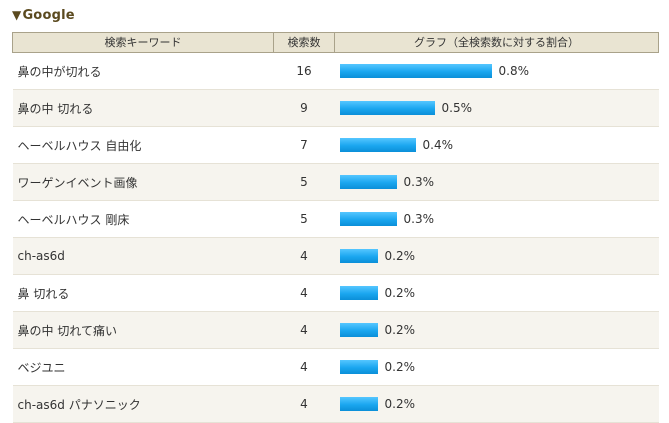  What do you see at coordinates (335, 108) in the screenshot?
I see `table-row: 鼻の中 切れる 9 0.5%` at bounding box center [335, 108].